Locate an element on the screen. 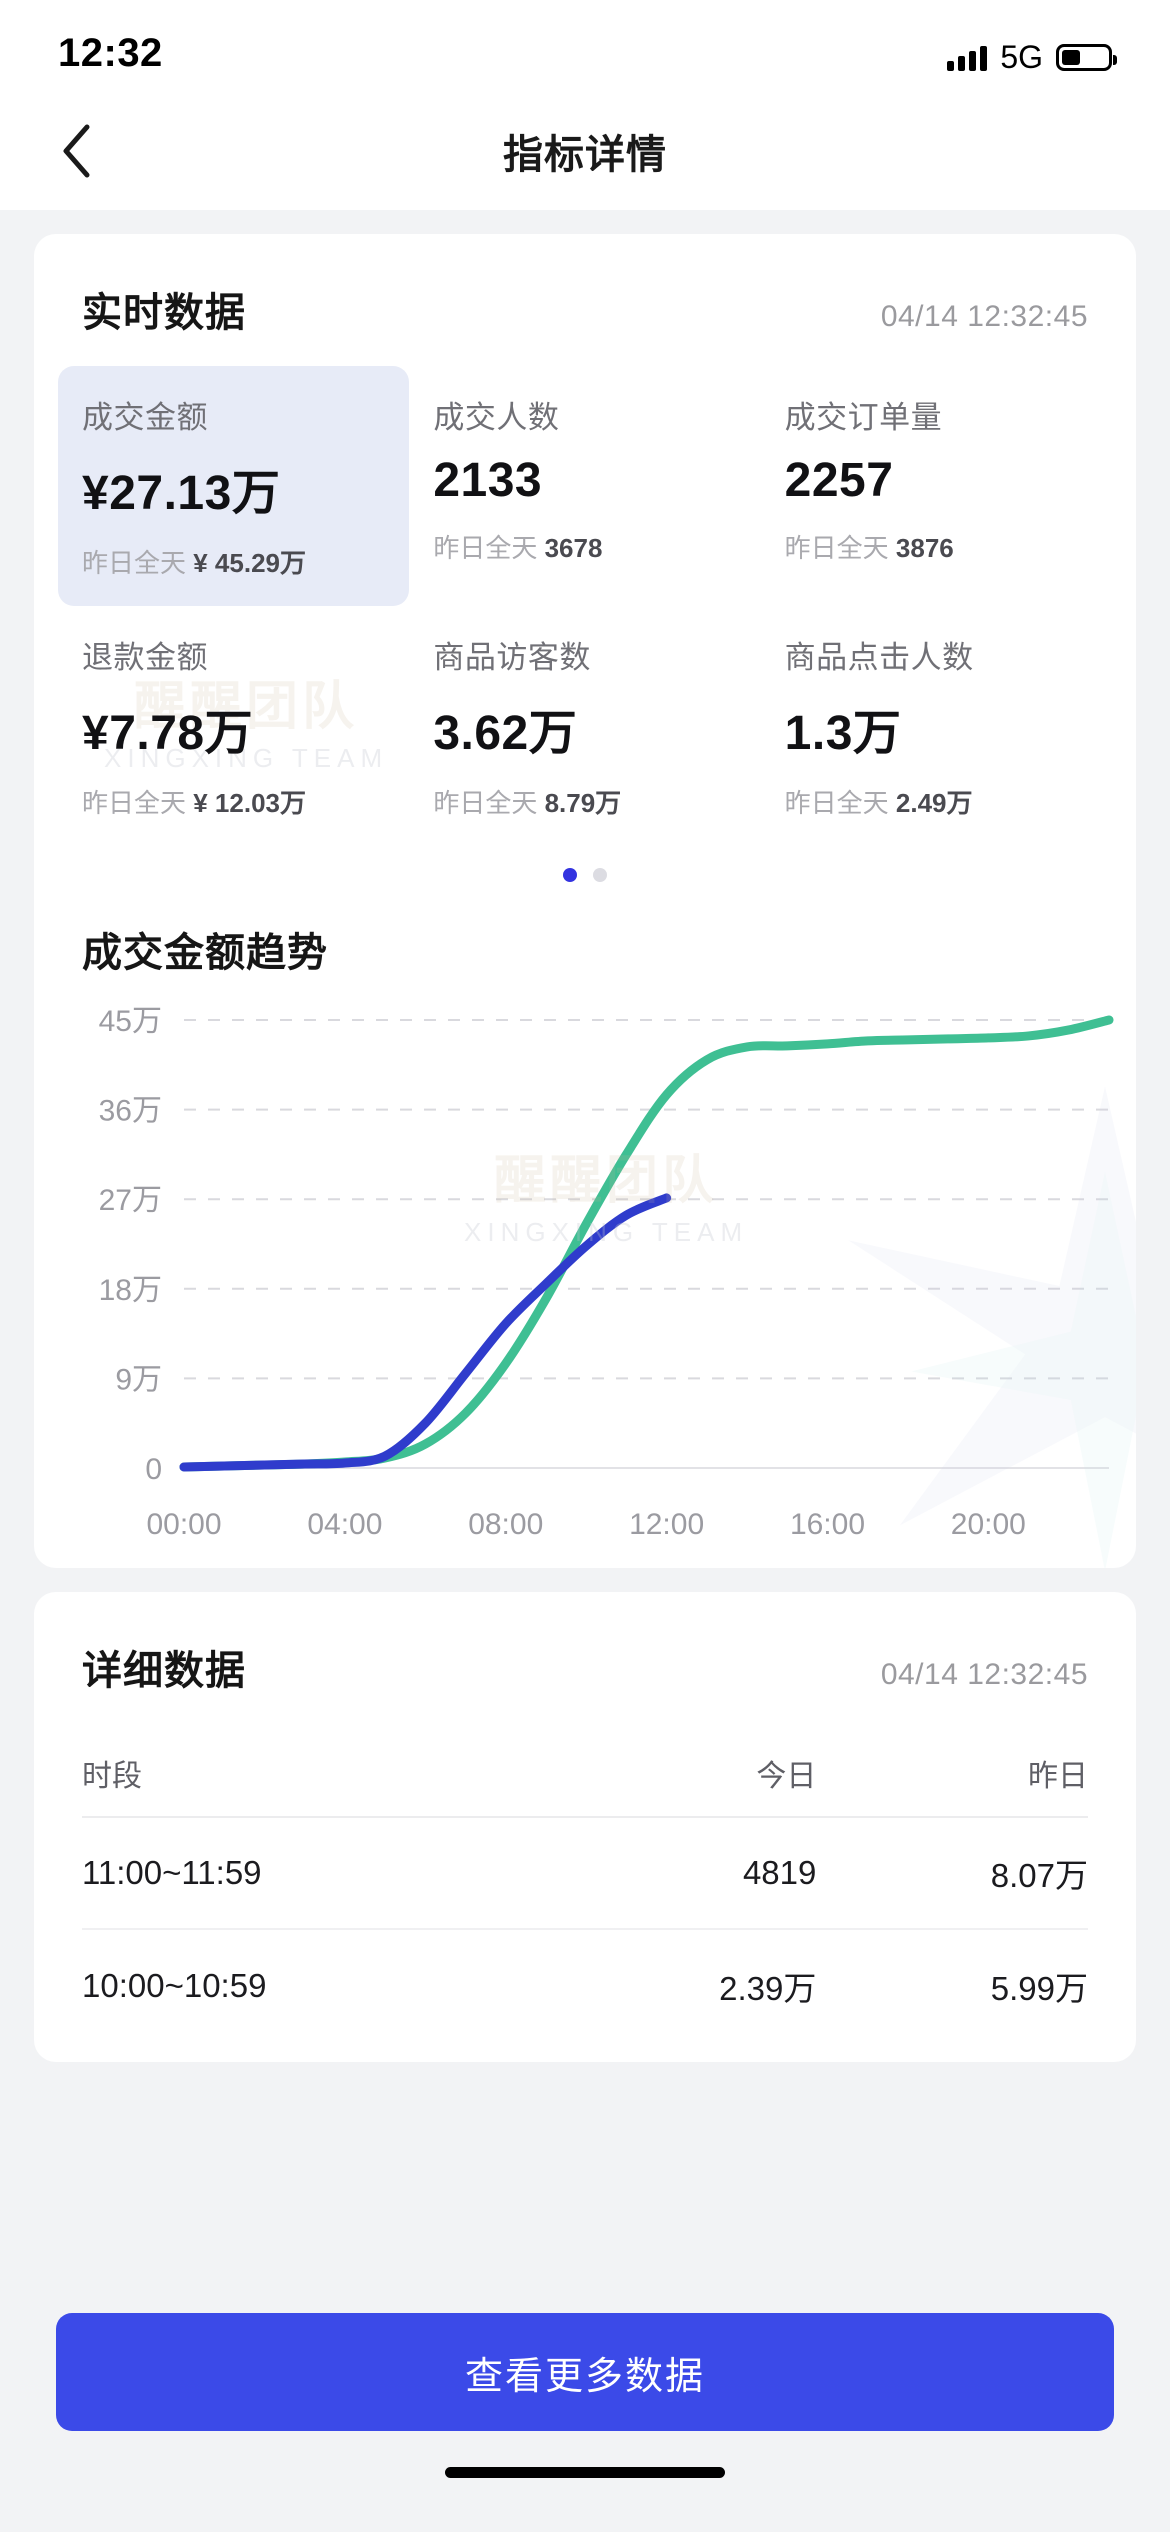 The width and height of the screenshot is (1170, 2532). metric-subtext: 昨日全天 ¥ 45.29万 is located at coordinates (233, 561).